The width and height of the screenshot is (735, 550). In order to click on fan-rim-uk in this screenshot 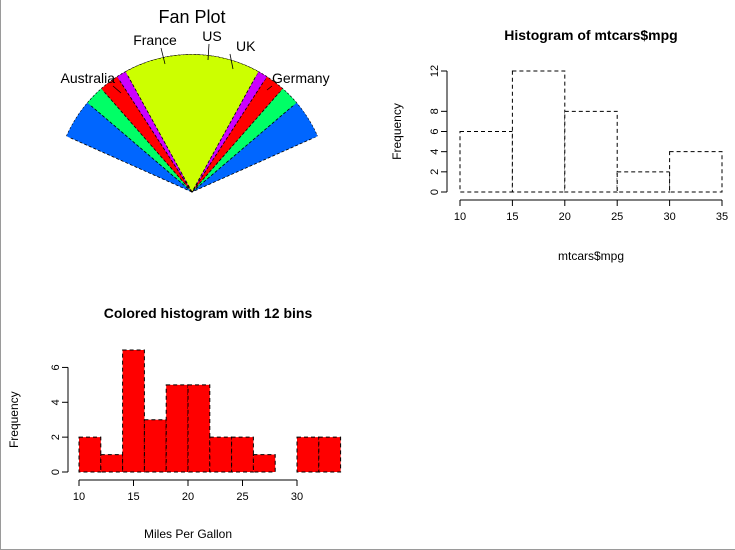, I will do `click(192, 65)`.